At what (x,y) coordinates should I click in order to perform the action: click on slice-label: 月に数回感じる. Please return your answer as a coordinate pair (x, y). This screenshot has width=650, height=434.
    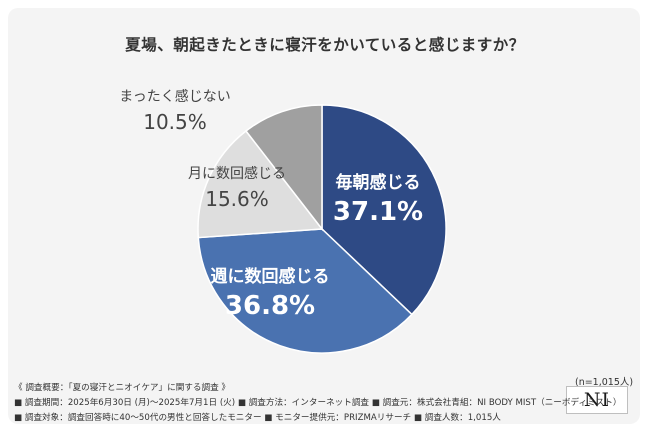
    Looking at the image, I should click on (237, 173).